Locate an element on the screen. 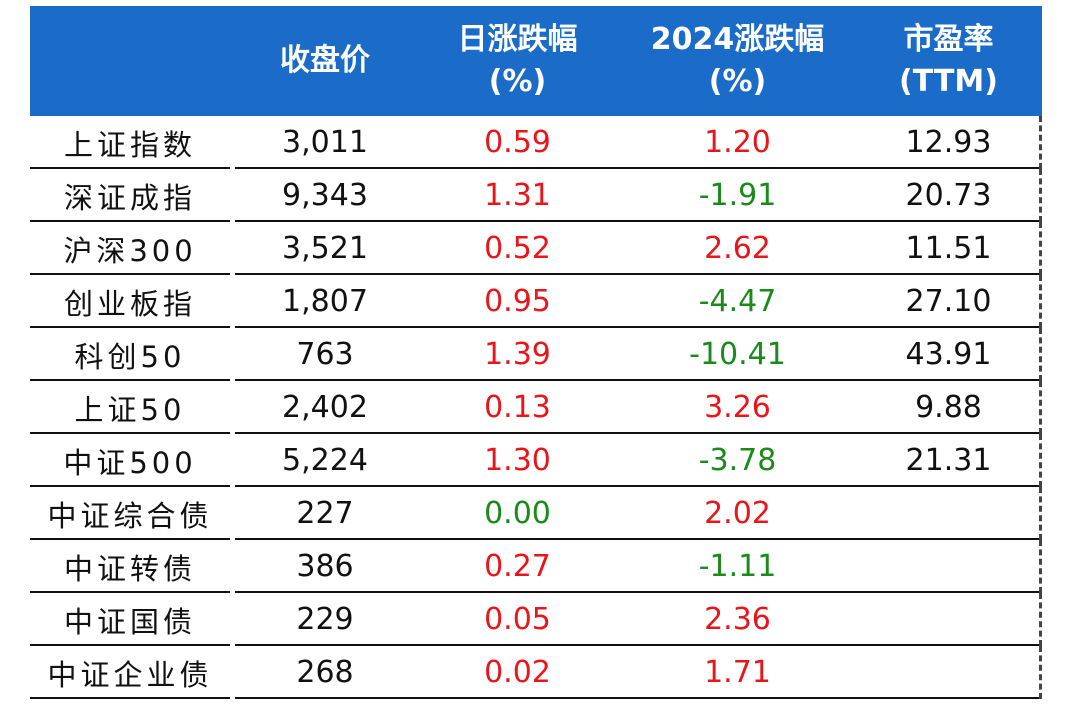  index-name-cell: 科创50 is located at coordinates (130, 356).